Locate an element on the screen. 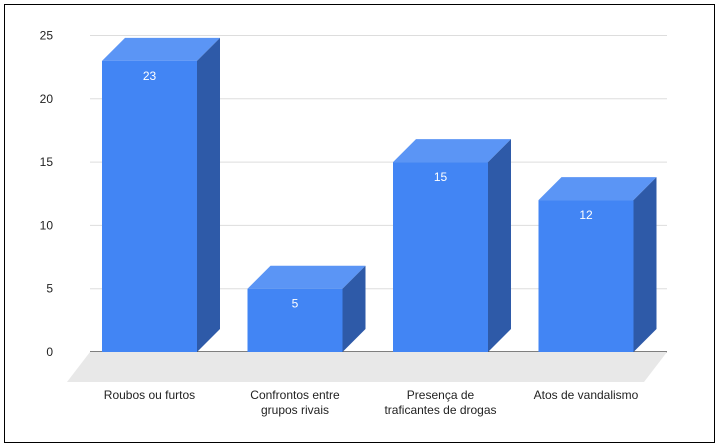 Image resolution: width=720 pixels, height=447 pixels. bar-4: 12 is located at coordinates (597, 264).